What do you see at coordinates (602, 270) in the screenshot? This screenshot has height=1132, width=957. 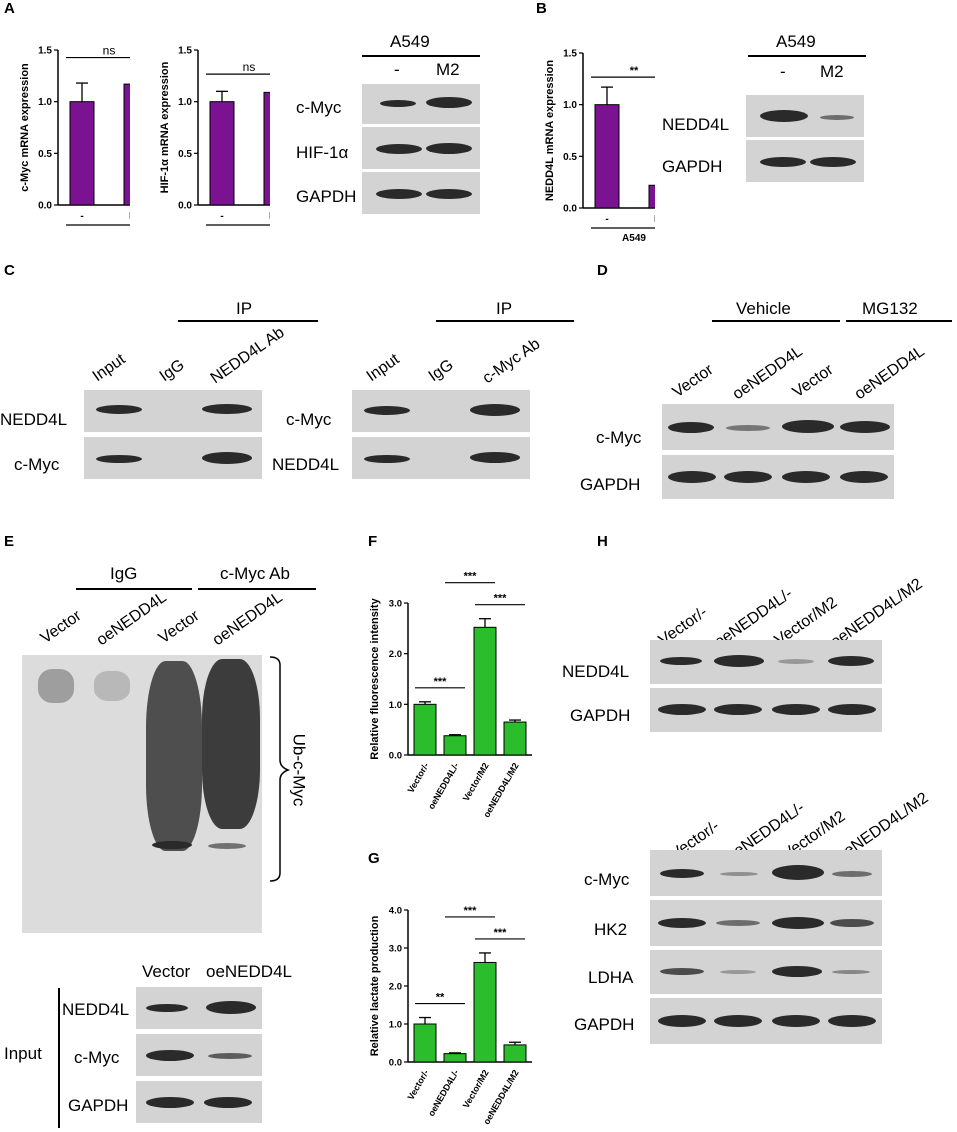 I see `panel-label-d: D` at bounding box center [602, 270].